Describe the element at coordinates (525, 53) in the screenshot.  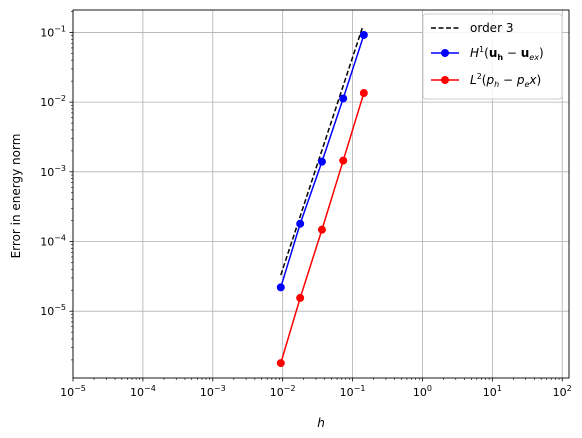
I see `legend-h1-u2: u` at that location.